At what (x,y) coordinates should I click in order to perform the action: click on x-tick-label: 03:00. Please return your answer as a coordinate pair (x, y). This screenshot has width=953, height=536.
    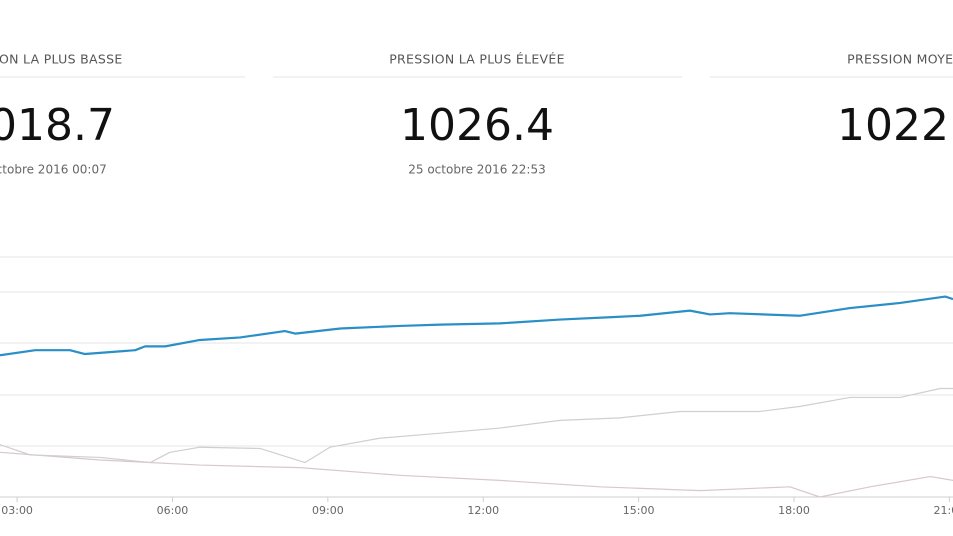
    Looking at the image, I should click on (17, 510).